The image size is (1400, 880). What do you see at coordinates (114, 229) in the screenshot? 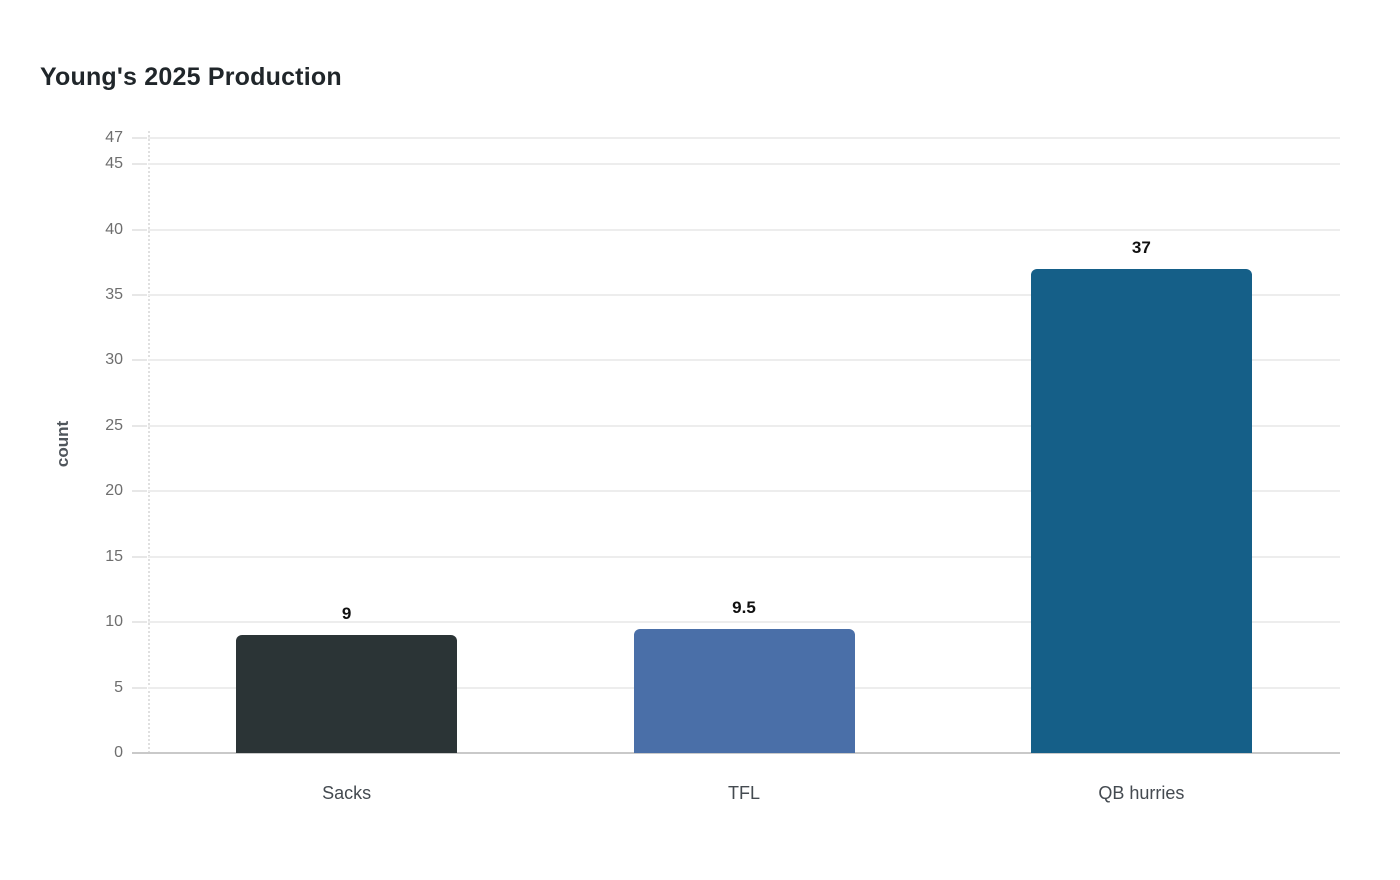
I see `y-tick-label-40: 40` at bounding box center [114, 229].